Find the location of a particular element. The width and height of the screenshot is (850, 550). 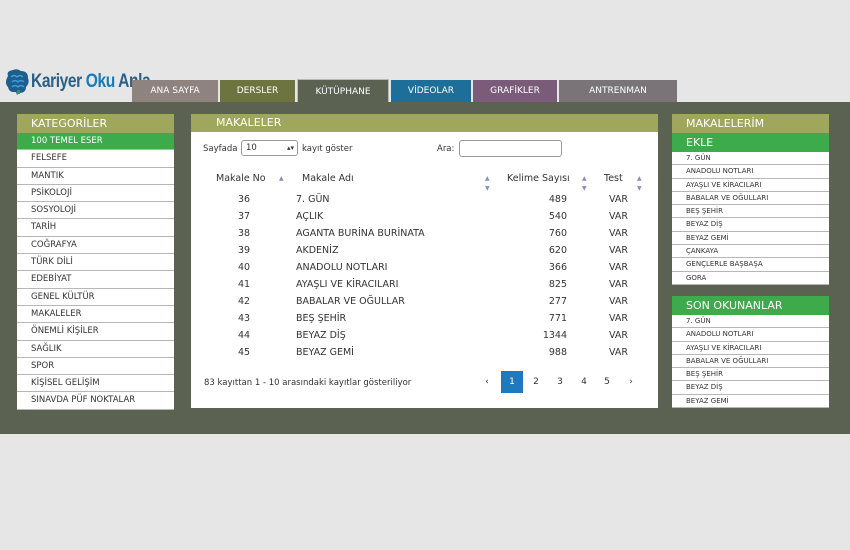

show-records-label: kayıt göster is located at coordinates (327, 149).